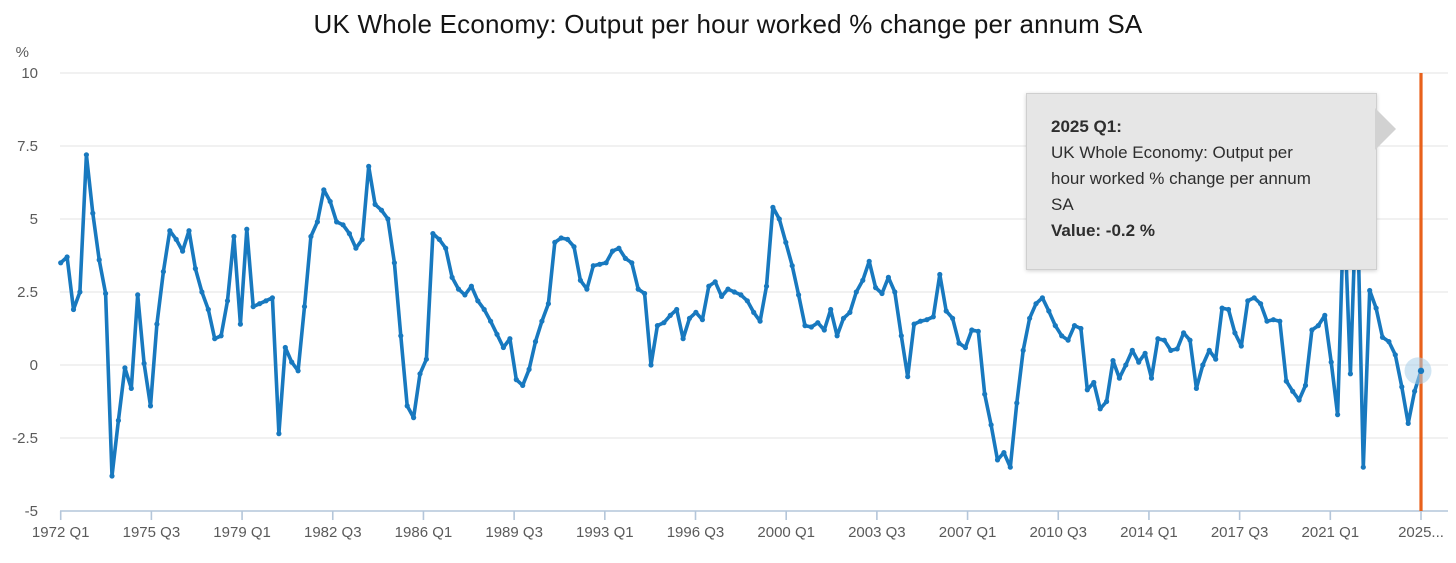  Describe the element at coordinates (25, 438) in the screenshot. I see `y-tick-label: -2.5` at that location.